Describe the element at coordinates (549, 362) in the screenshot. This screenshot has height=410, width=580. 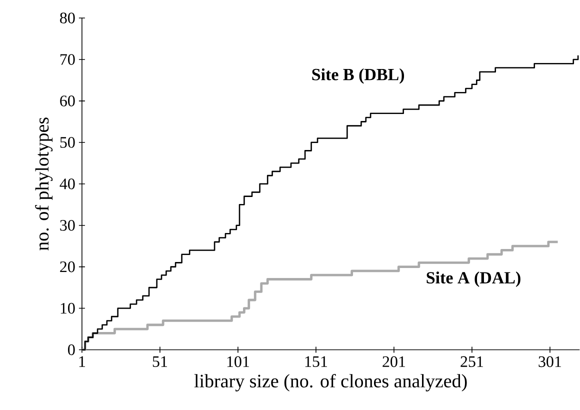
I see `x-tick-label: 301` at that location.